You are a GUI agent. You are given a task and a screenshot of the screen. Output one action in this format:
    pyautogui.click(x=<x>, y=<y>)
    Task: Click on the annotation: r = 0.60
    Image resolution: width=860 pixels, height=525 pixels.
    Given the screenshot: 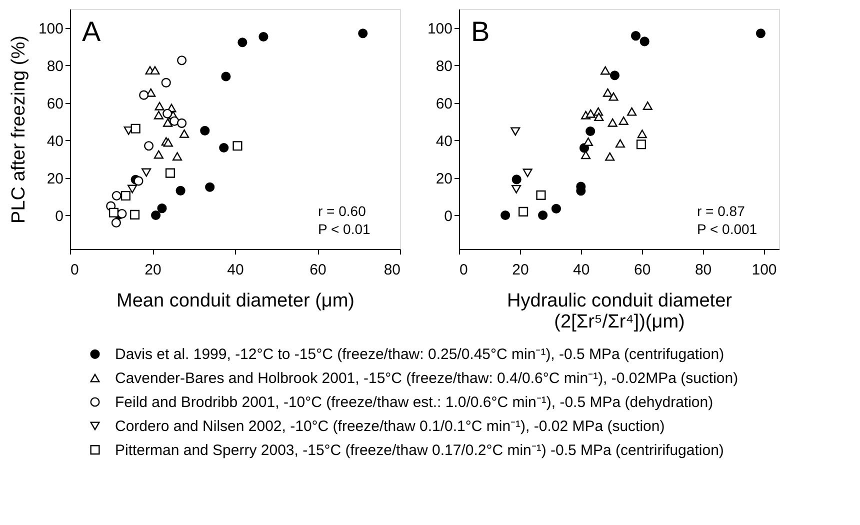 What is the action you would take?
    pyautogui.click(x=342, y=211)
    